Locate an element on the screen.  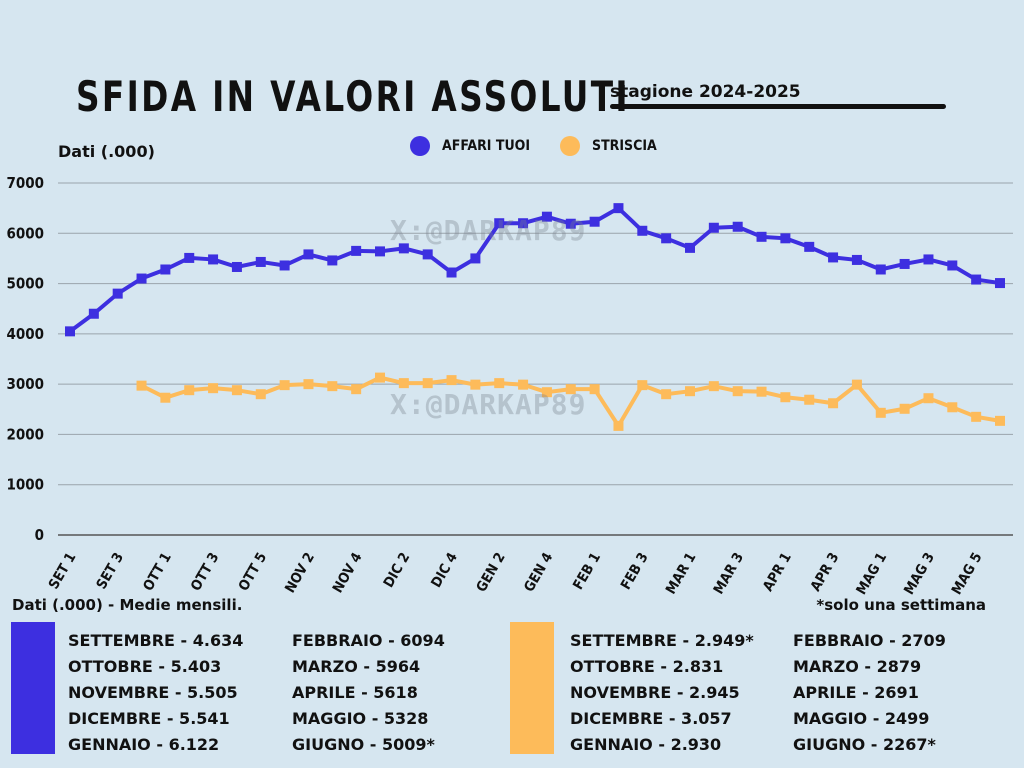
x-tick-label: GEN 4 is located at coordinates (538, 572).